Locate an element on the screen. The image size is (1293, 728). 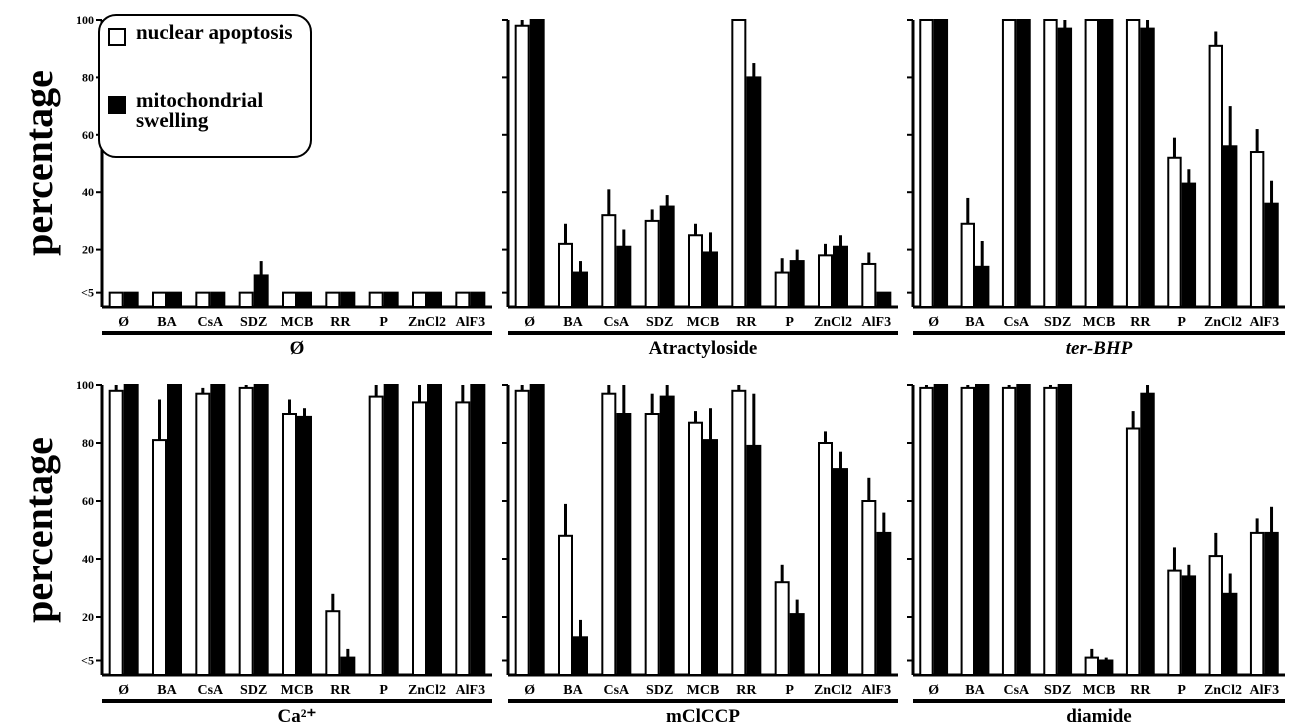
legend-item-mito: mitochondrial swelling is located at coordinates (202, 110).